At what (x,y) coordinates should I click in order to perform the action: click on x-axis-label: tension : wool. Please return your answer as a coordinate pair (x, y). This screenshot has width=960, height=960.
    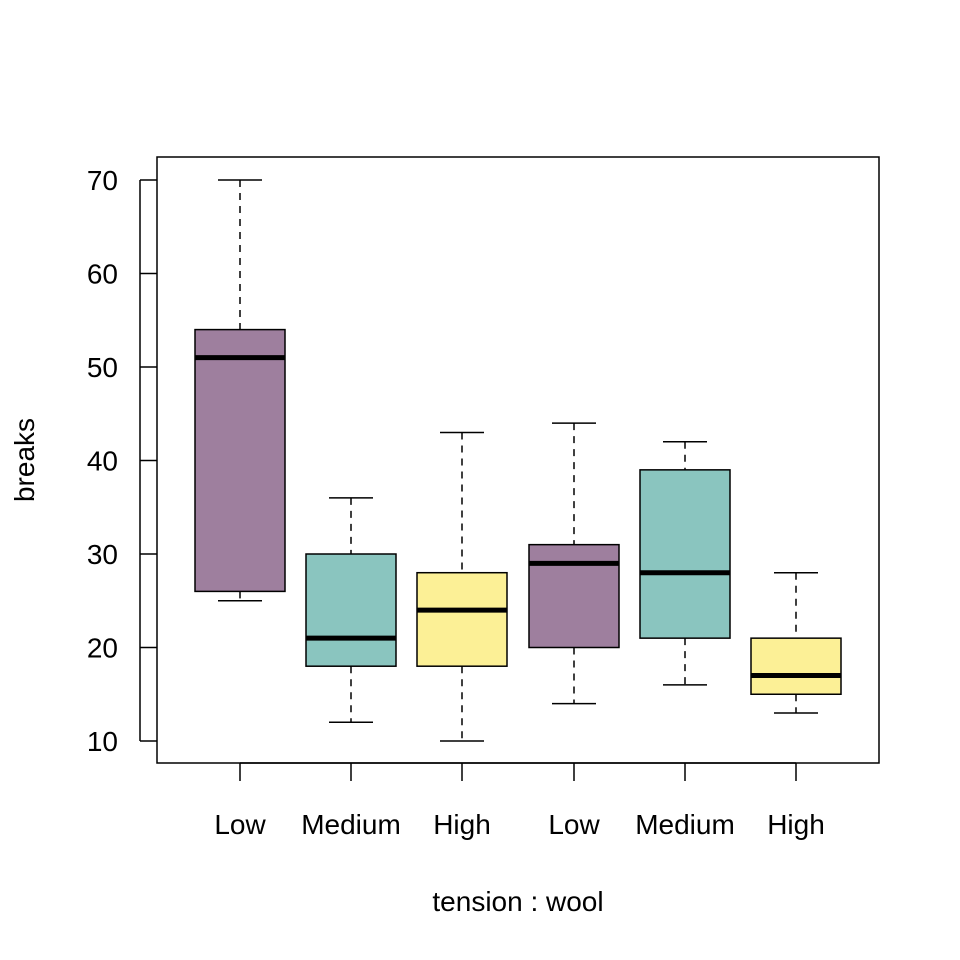
    Looking at the image, I should click on (517, 901).